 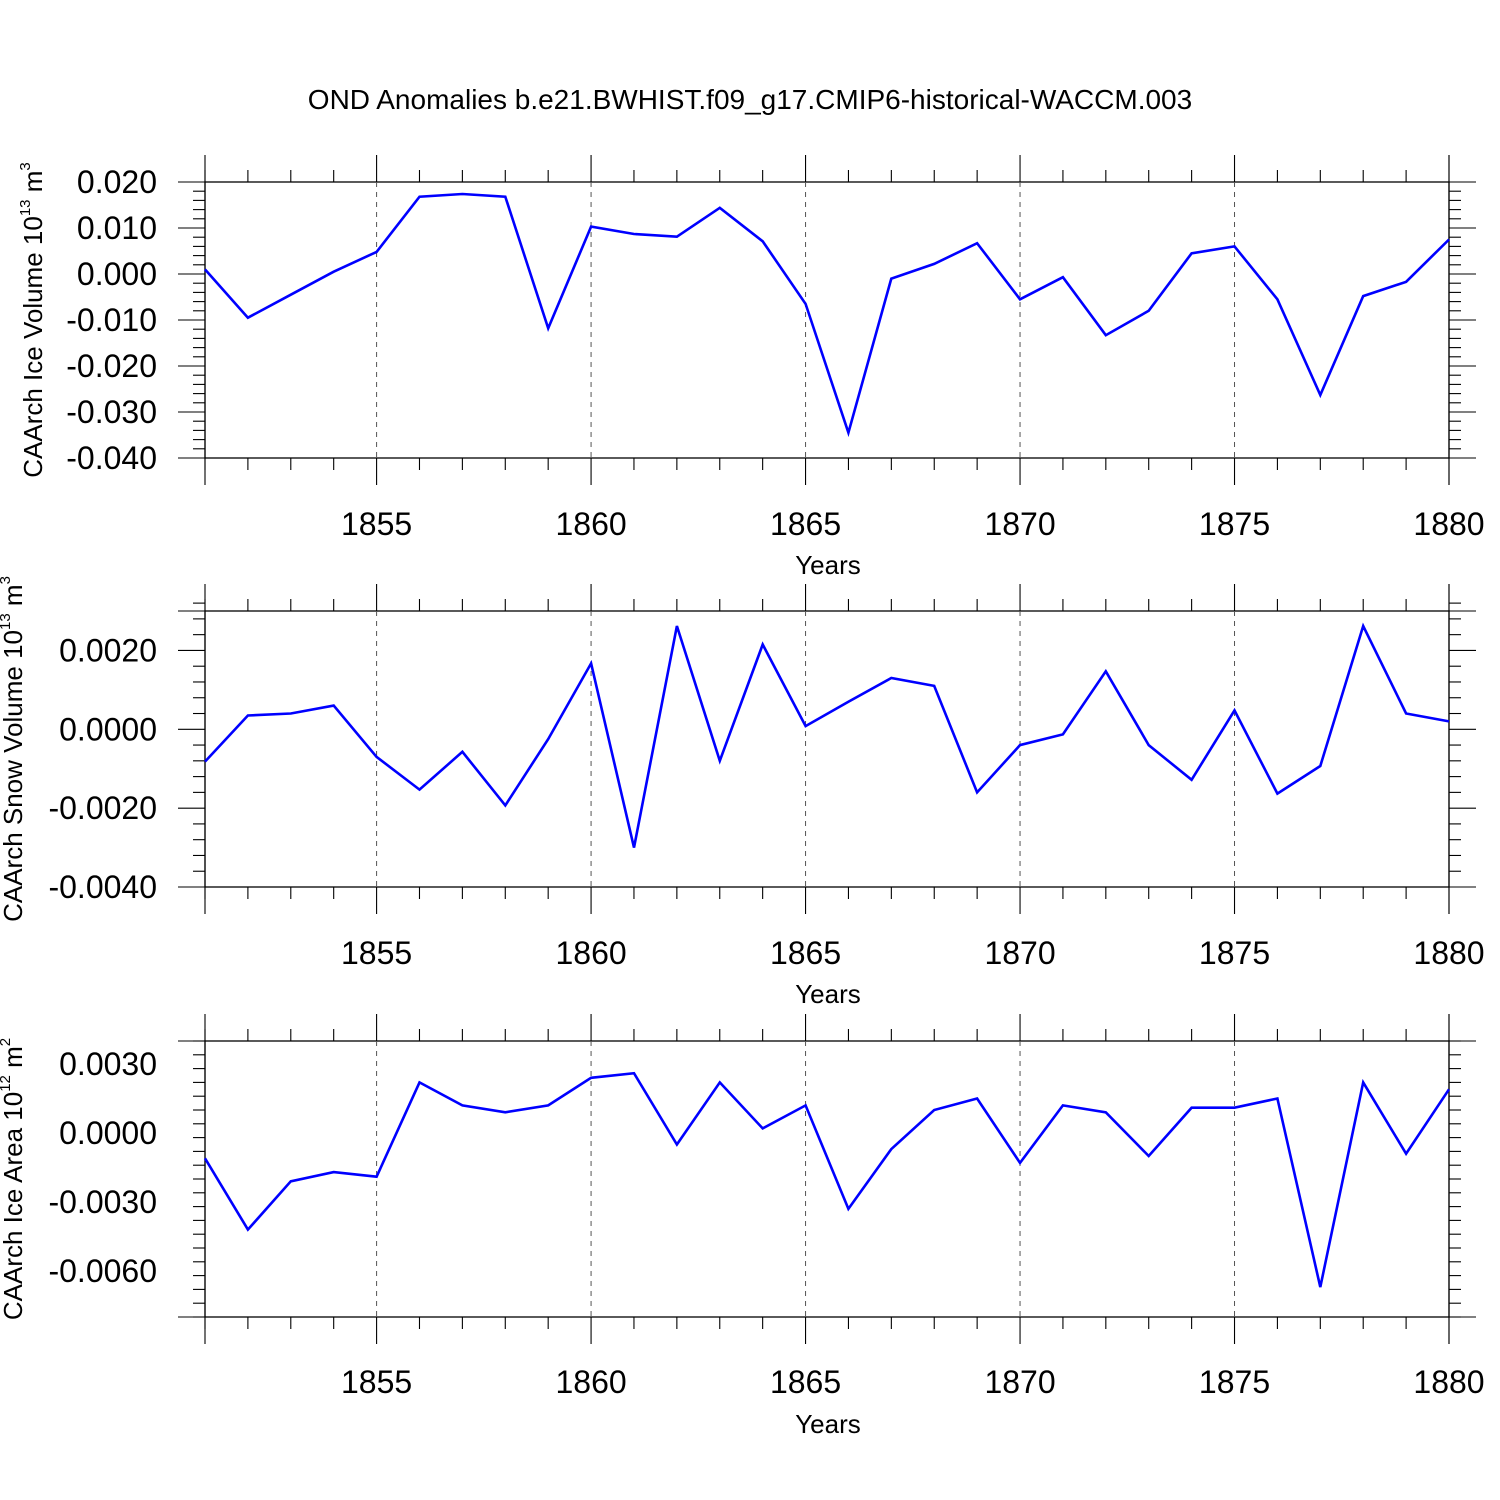 I want to click on y-tick-label: -0.040, so click(x=111, y=458).